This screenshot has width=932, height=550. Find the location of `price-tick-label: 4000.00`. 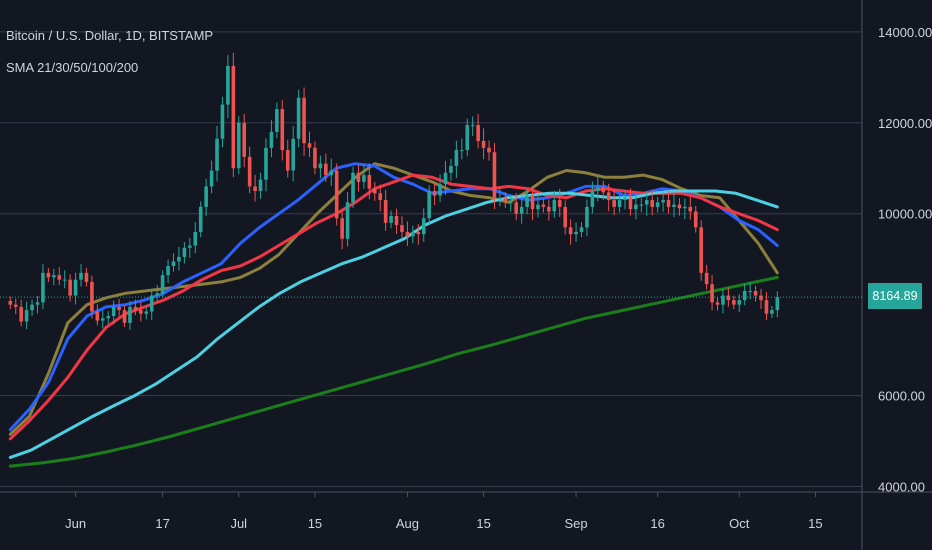

price-tick-label: 4000.00 is located at coordinates (901, 487).